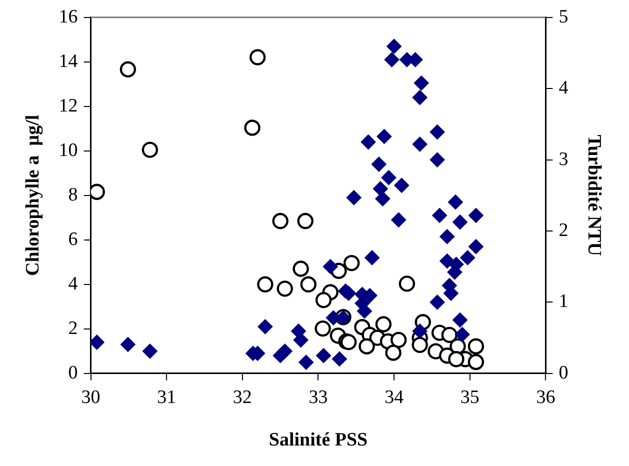  I want to click on y-tick-label: 0, so click(73, 373).